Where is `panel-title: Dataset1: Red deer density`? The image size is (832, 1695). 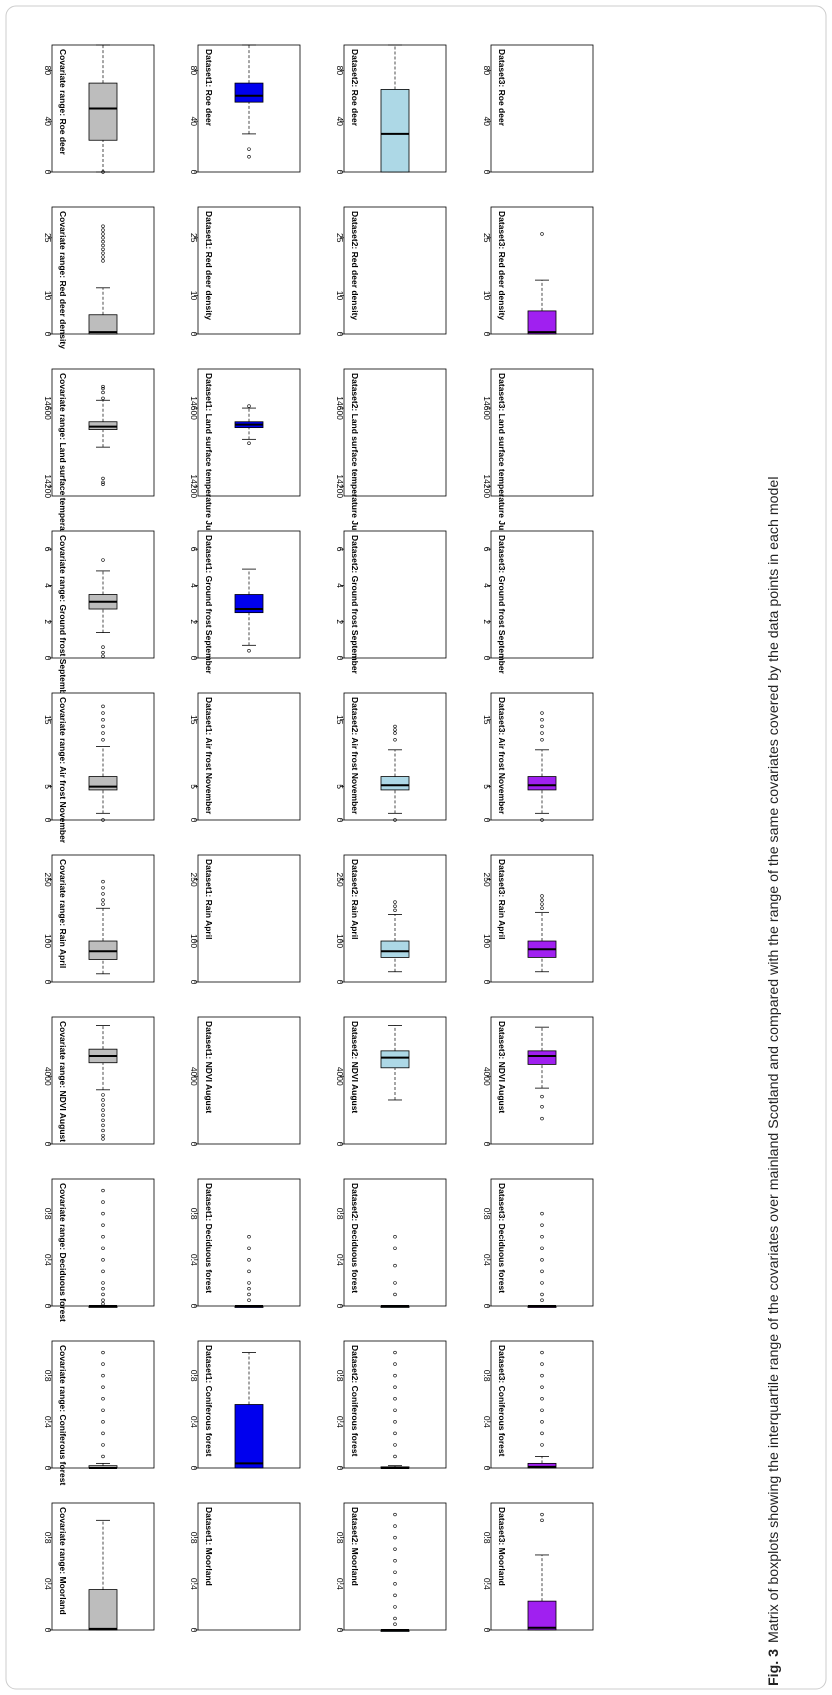
panel-title: Dataset1: Red deer density is located at coordinates (209, 265).